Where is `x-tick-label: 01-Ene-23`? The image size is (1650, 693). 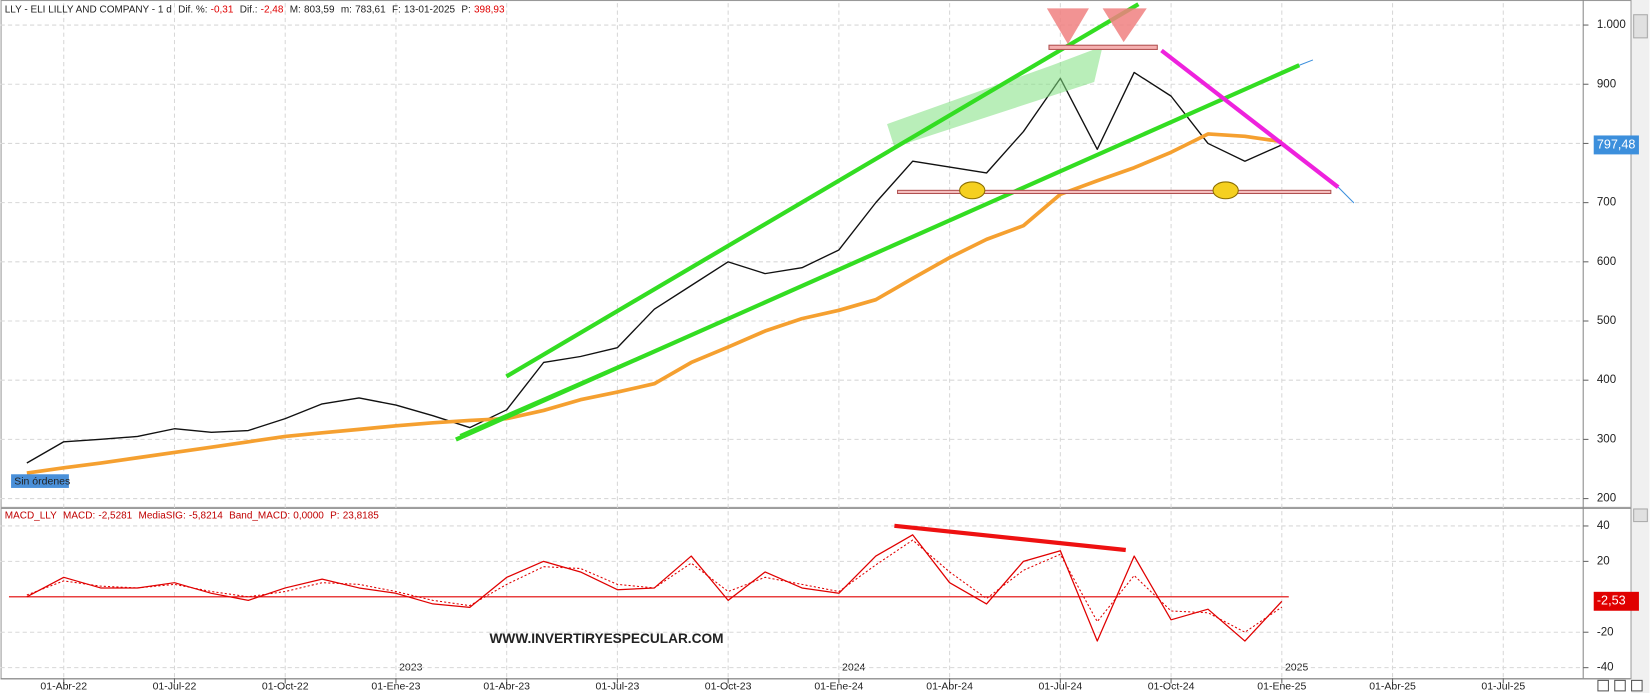 x-tick-label: 01-Ene-23 is located at coordinates (395, 686).